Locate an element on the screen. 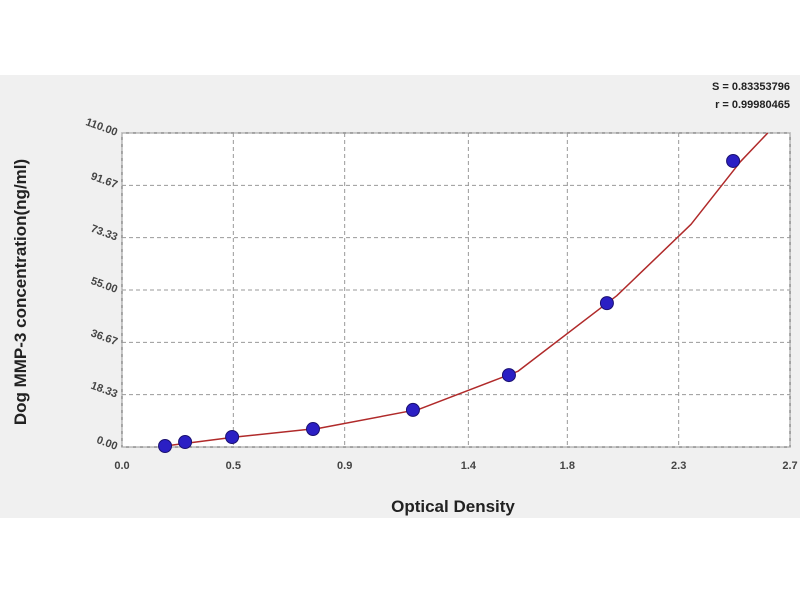 This screenshot has height=600, width=800. annotation: S = 0.83353796 is located at coordinates (751, 87).